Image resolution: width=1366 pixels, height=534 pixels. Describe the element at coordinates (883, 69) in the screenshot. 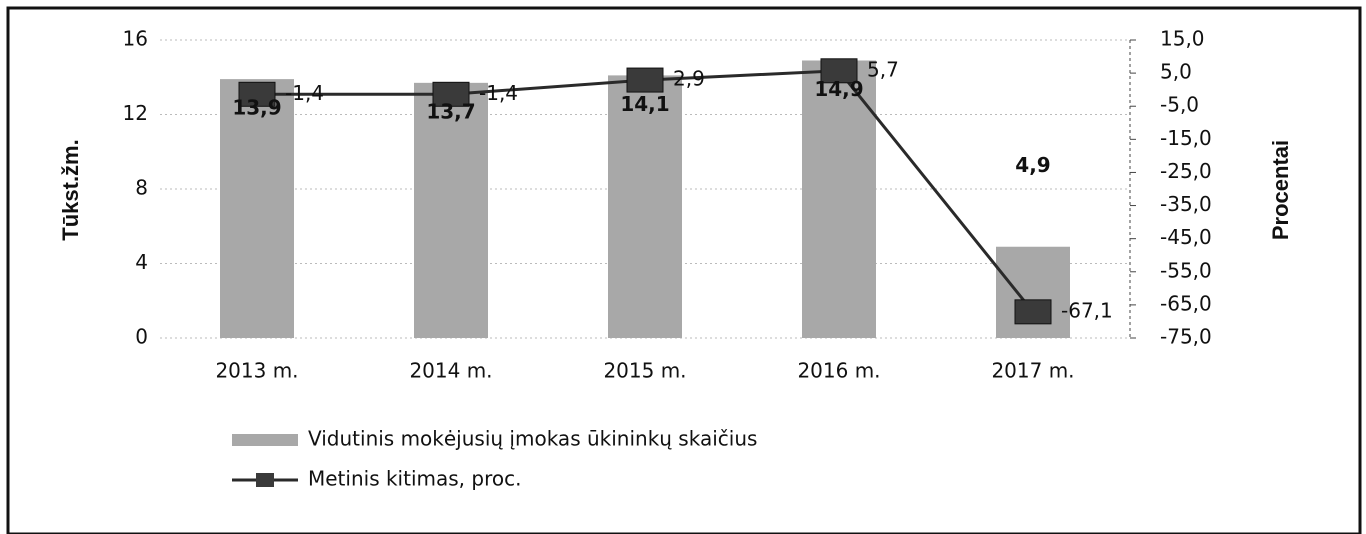

I see `line-value-label: 5,7` at that location.